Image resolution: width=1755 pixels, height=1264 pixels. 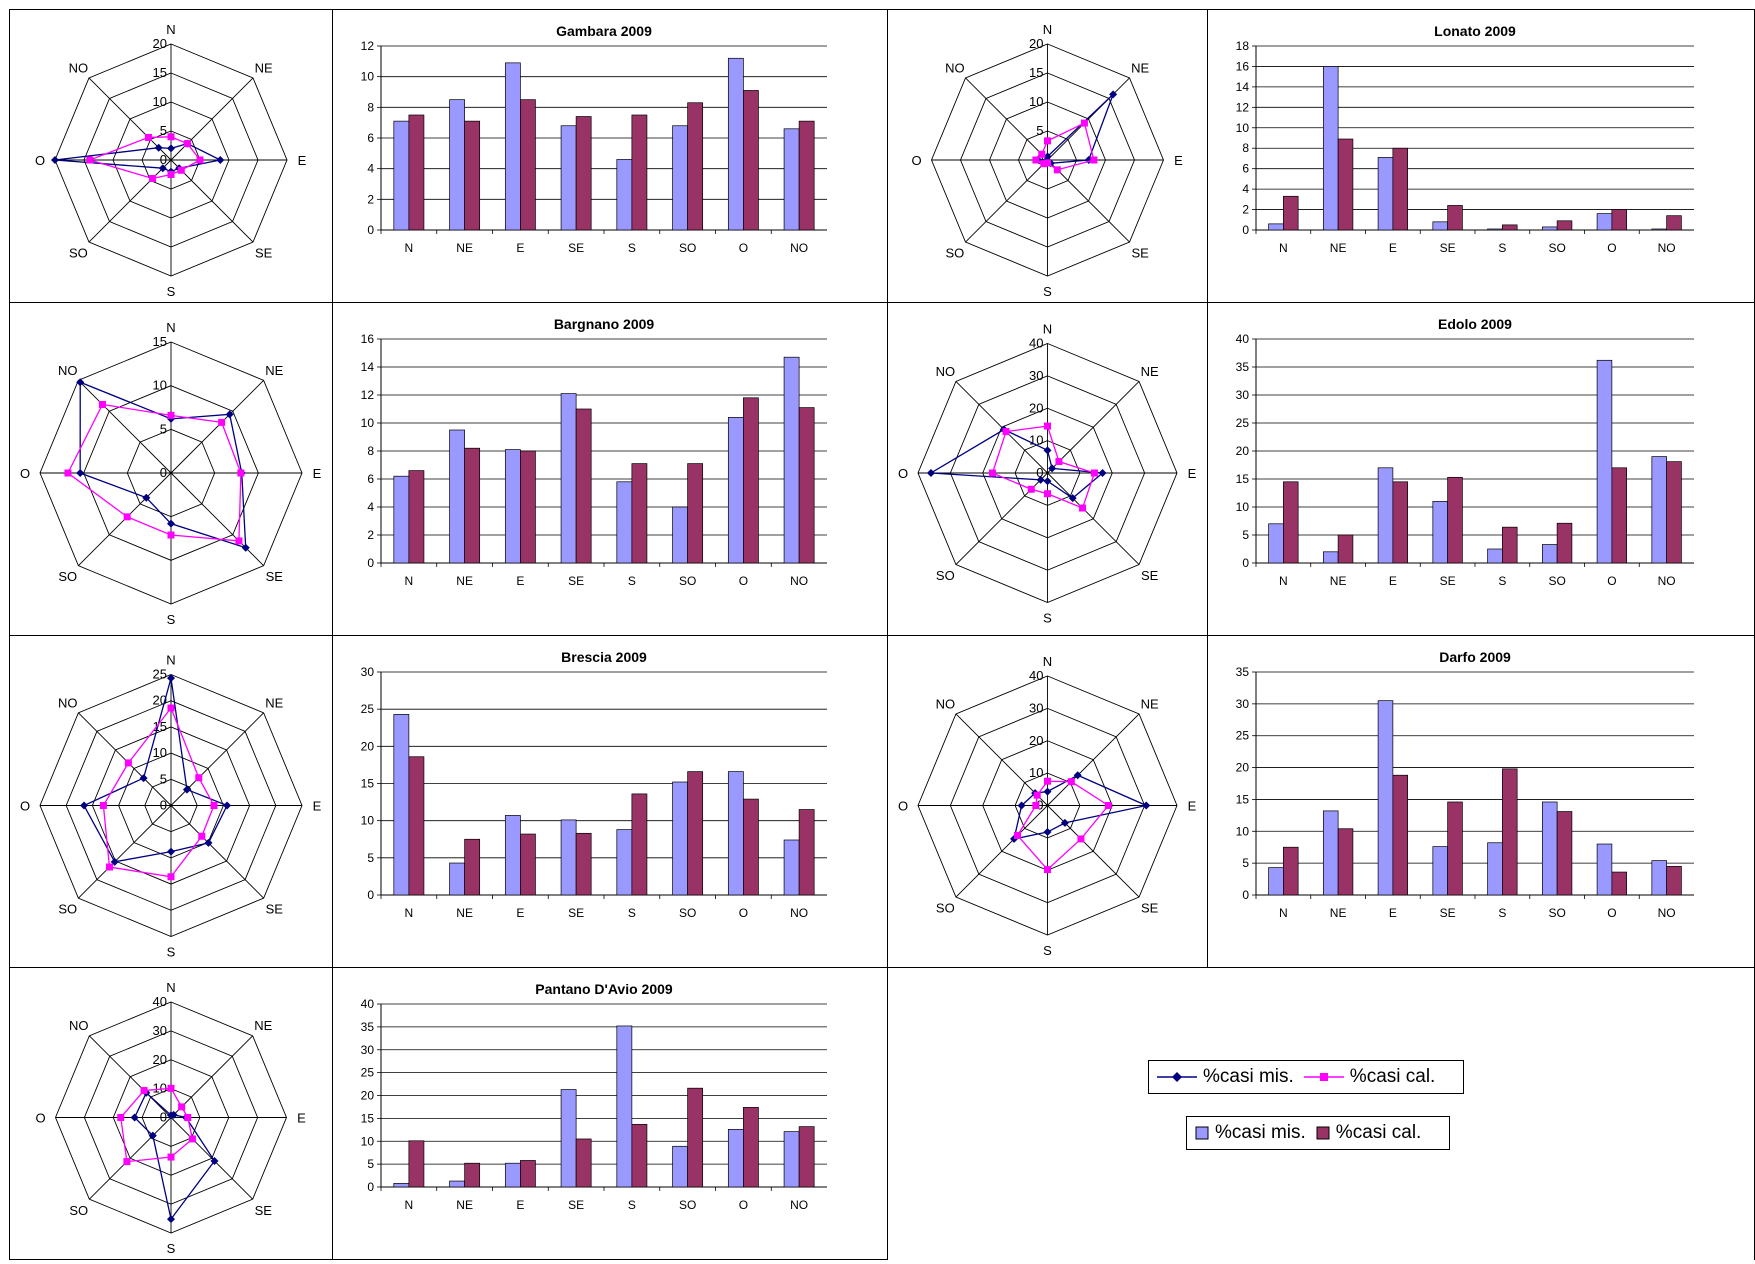 I want to click on radar-tick-label: 0, so click(x=163, y=159).